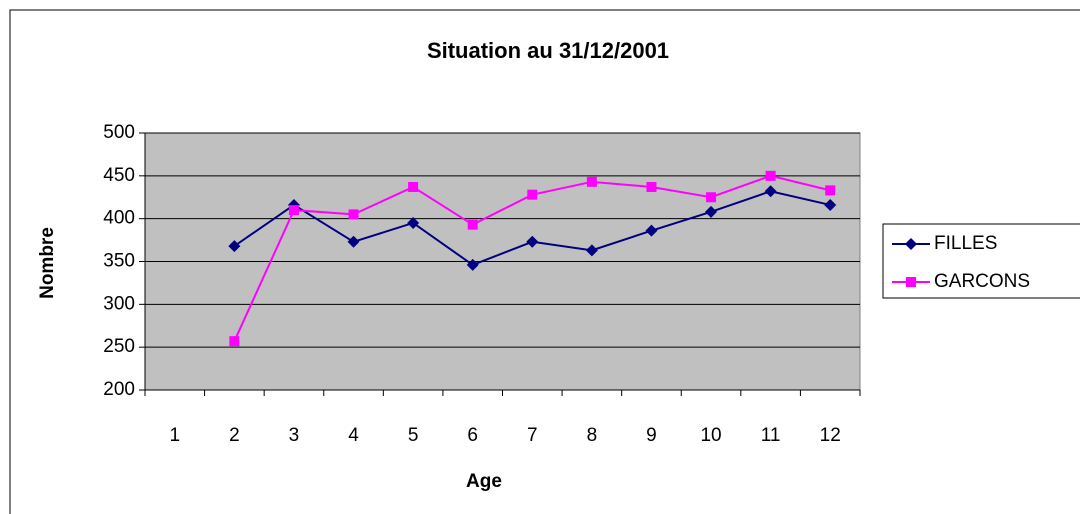  What do you see at coordinates (119, 346) in the screenshot?
I see `y-tick-label: 250` at bounding box center [119, 346].